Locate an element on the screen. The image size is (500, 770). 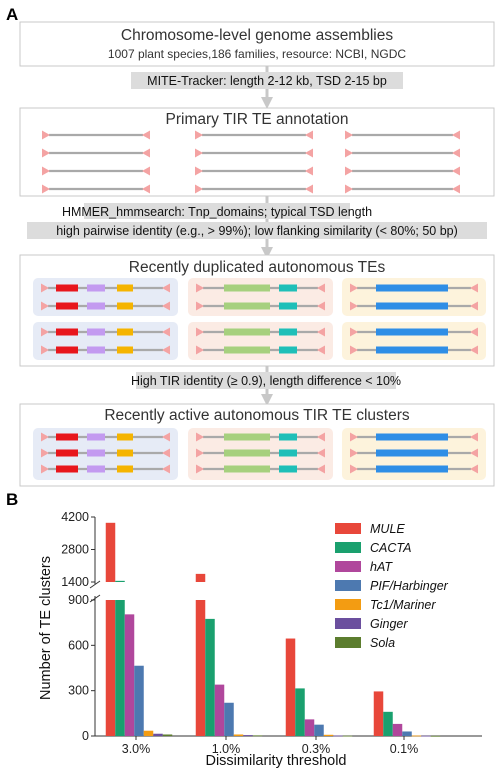
panel-a-label: A is located at coordinates (12, 14).